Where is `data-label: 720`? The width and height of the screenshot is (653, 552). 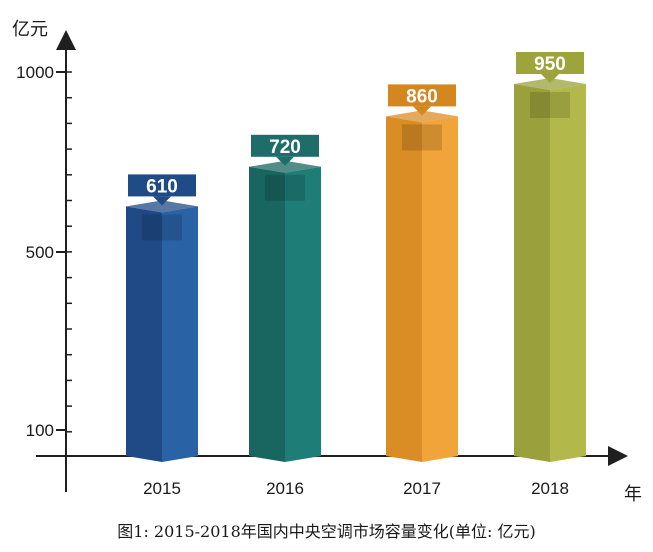 data-label: 720 is located at coordinates (285, 147).